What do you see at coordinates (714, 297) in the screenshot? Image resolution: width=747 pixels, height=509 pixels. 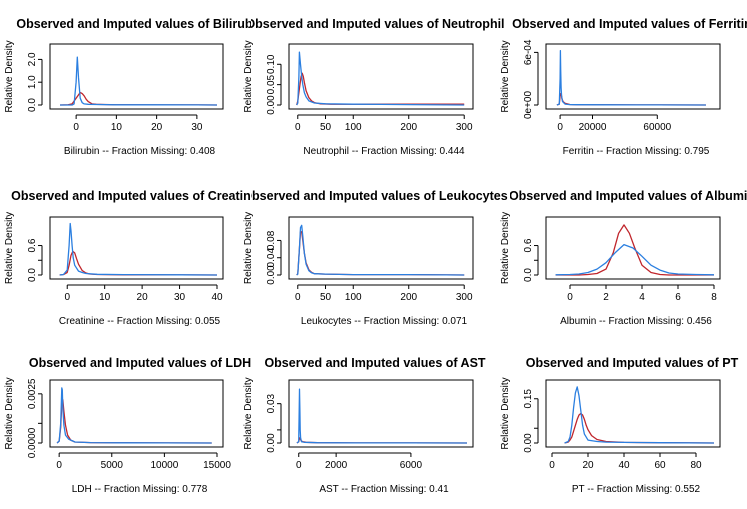 I see `x-tick-label: 8` at bounding box center [714, 297].